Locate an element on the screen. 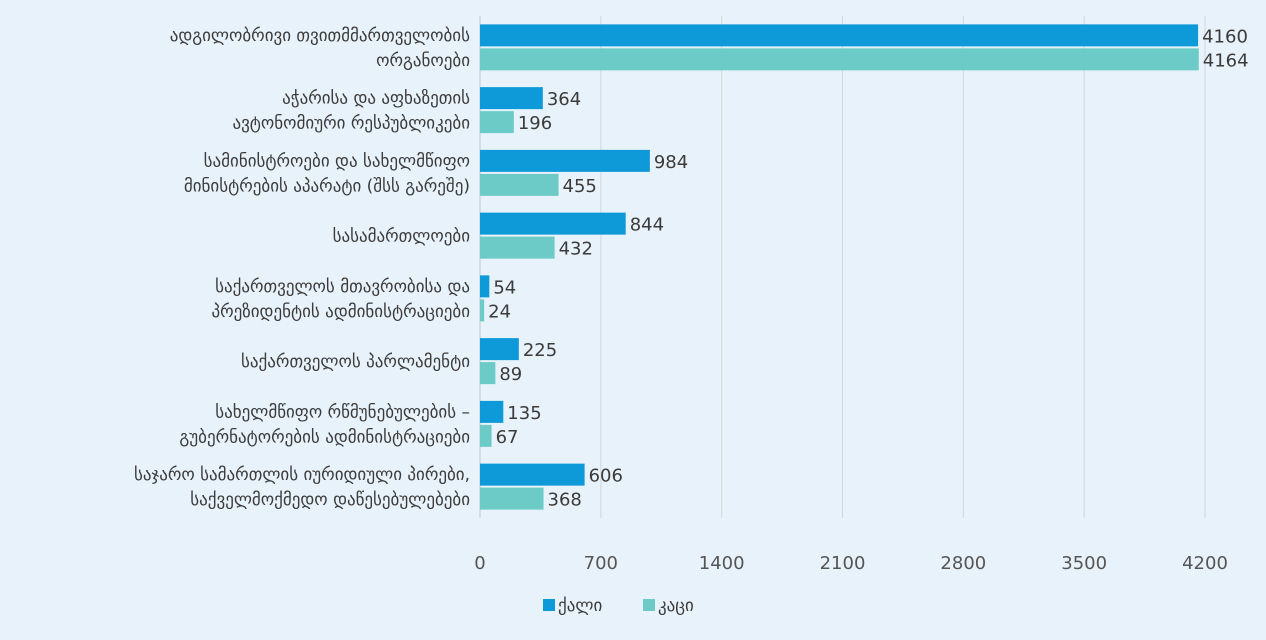 The image size is (1266, 640). legend-label: კაცი is located at coordinates (676, 606).